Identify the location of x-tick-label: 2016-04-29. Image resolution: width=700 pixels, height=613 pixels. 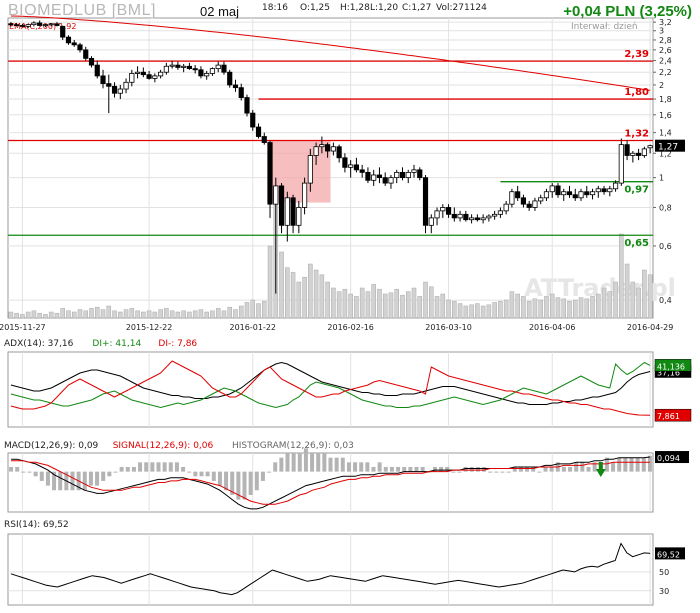
(650, 327).